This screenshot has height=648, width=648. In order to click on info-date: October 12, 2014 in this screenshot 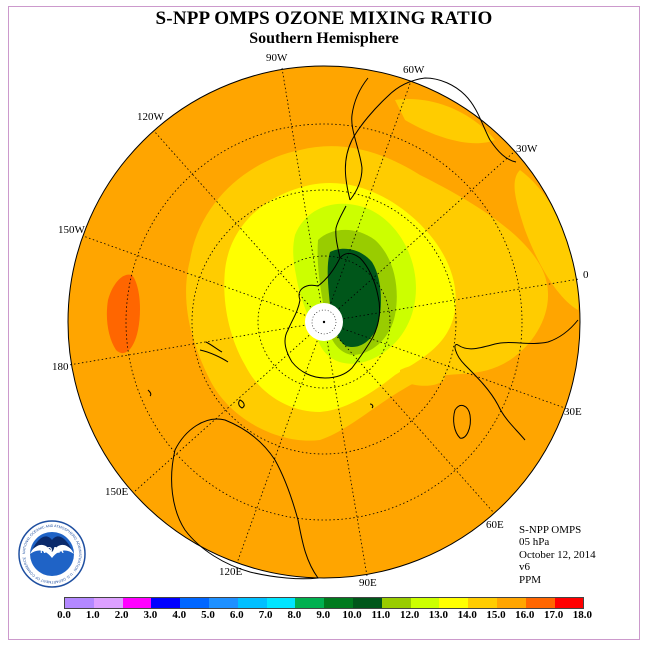, I will do `click(557, 554)`.